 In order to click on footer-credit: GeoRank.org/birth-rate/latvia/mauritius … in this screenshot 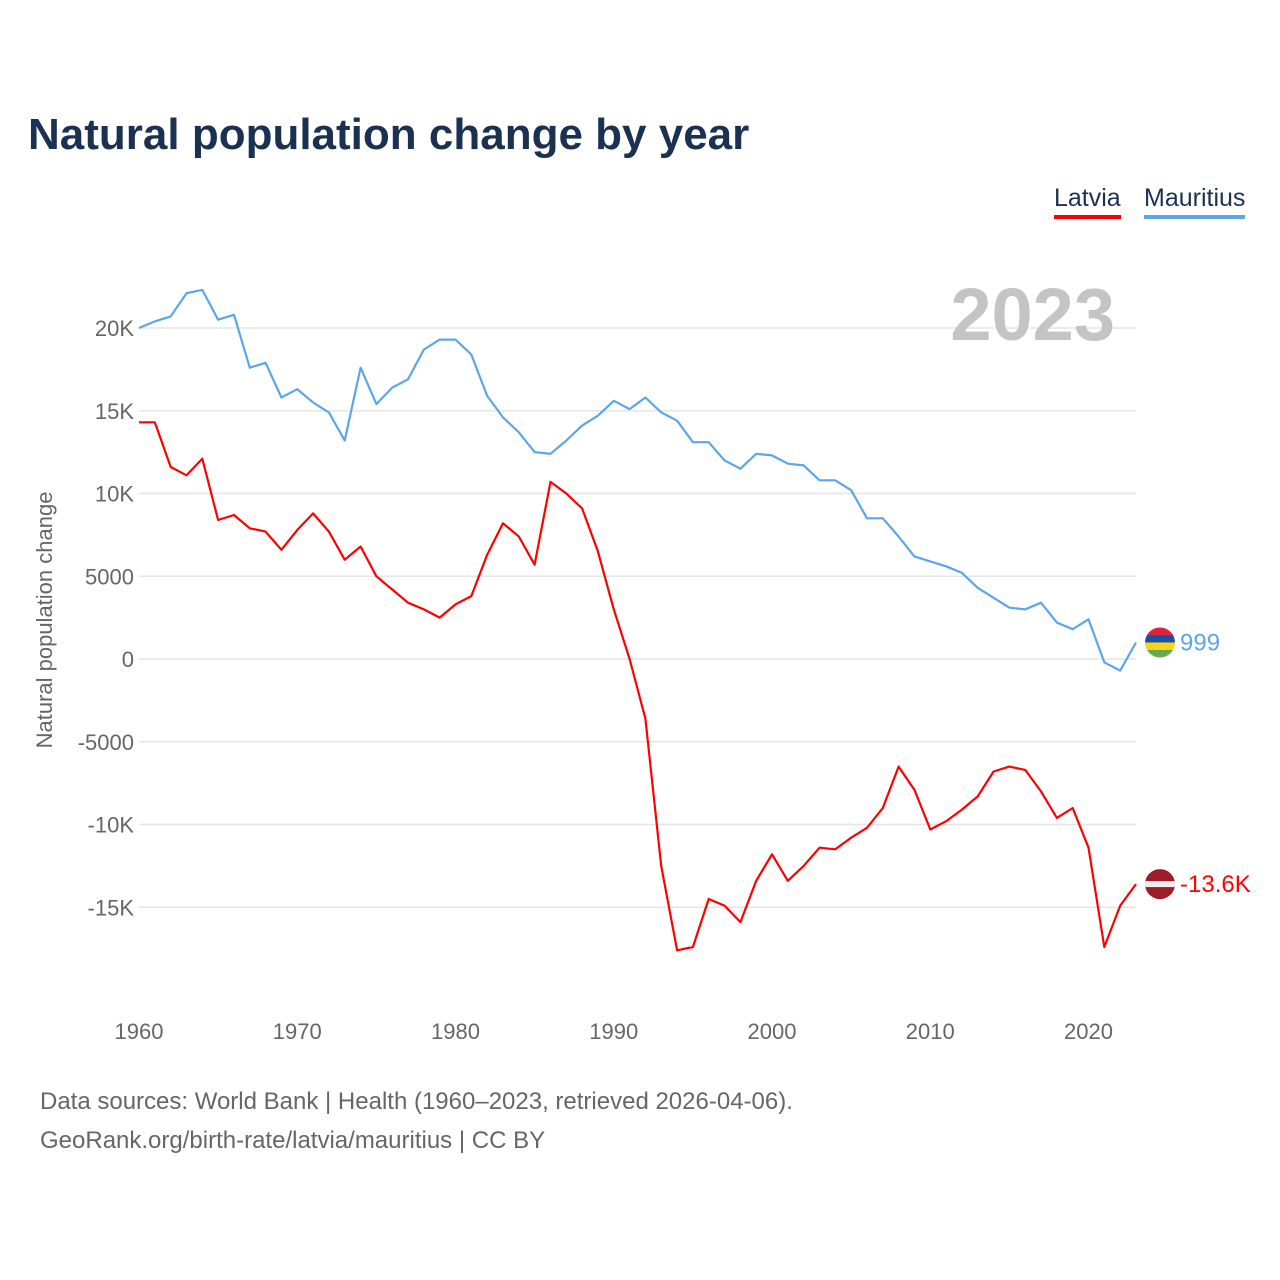, I will do `click(293, 1140)`.